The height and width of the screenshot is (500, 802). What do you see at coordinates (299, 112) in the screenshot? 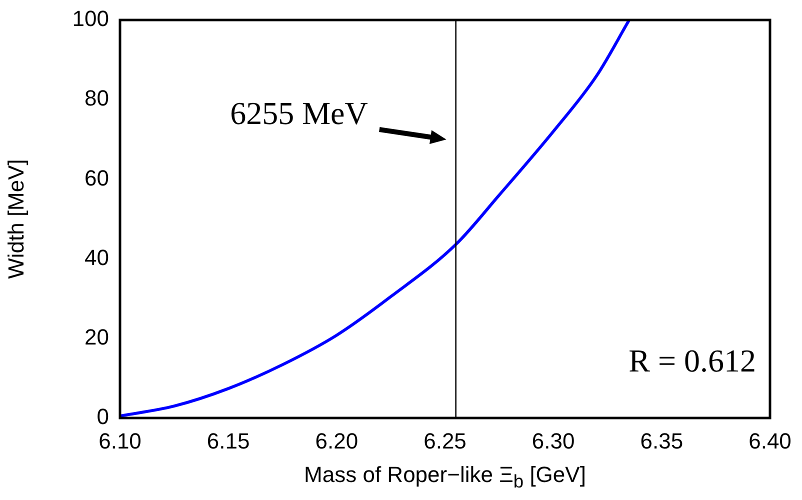
I see `annotation: 6255 MeV` at bounding box center [299, 112].